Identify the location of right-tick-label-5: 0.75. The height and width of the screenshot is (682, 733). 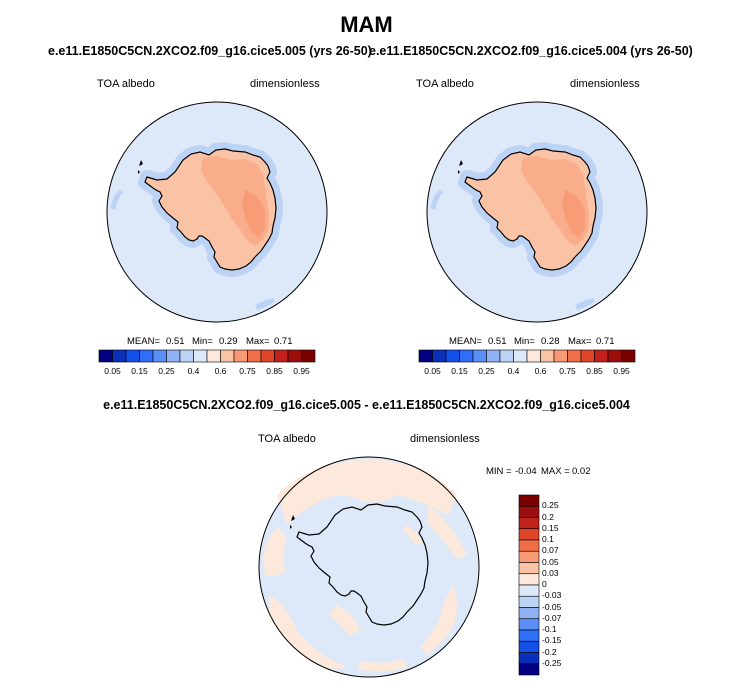
(567, 371).